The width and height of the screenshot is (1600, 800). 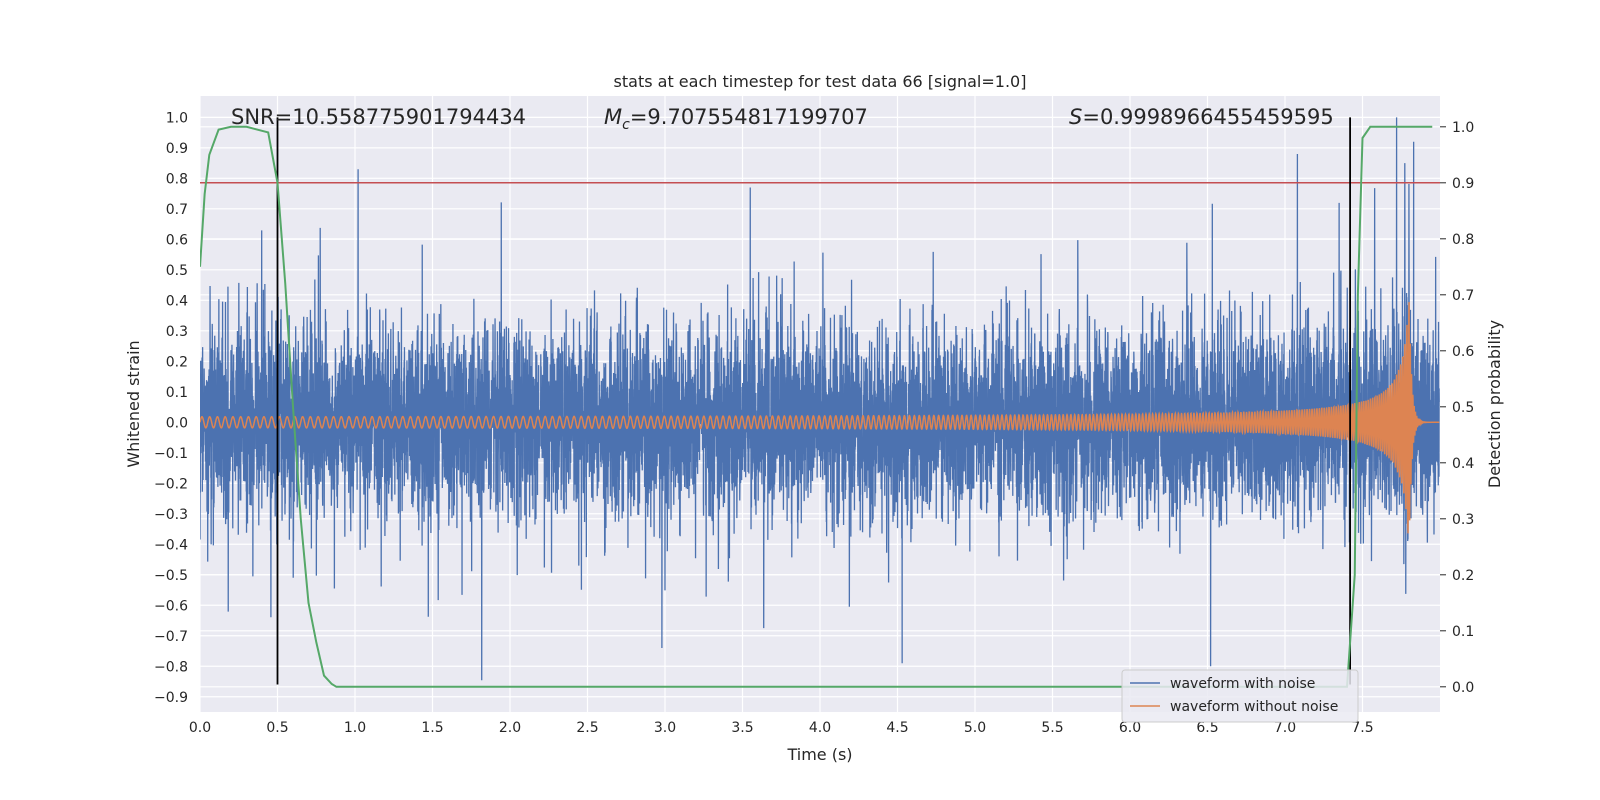 I want to click on y-tick-label-left: −0.1, so click(x=171, y=454).